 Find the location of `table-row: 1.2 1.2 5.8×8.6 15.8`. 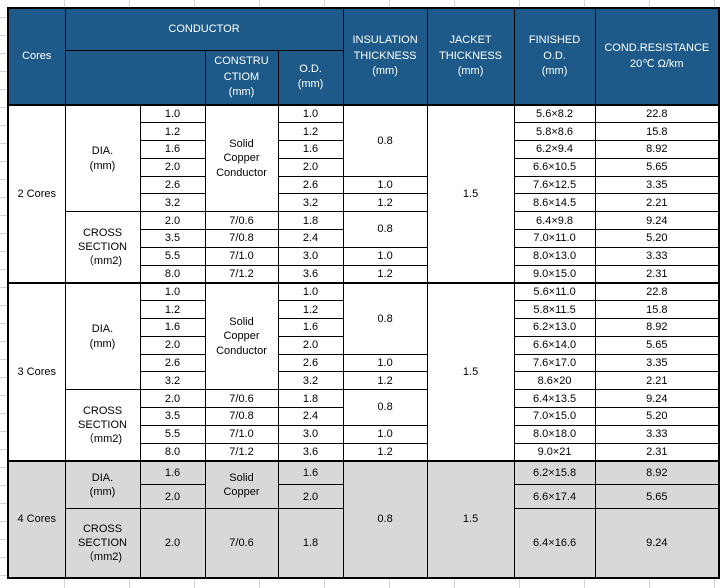

table-row: 1.2 1.2 5.8×8.6 15.8 is located at coordinates (364, 132).